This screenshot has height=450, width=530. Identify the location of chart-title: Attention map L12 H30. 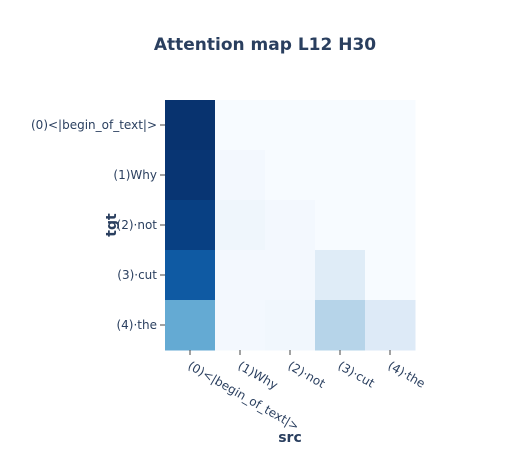
(265, 45).